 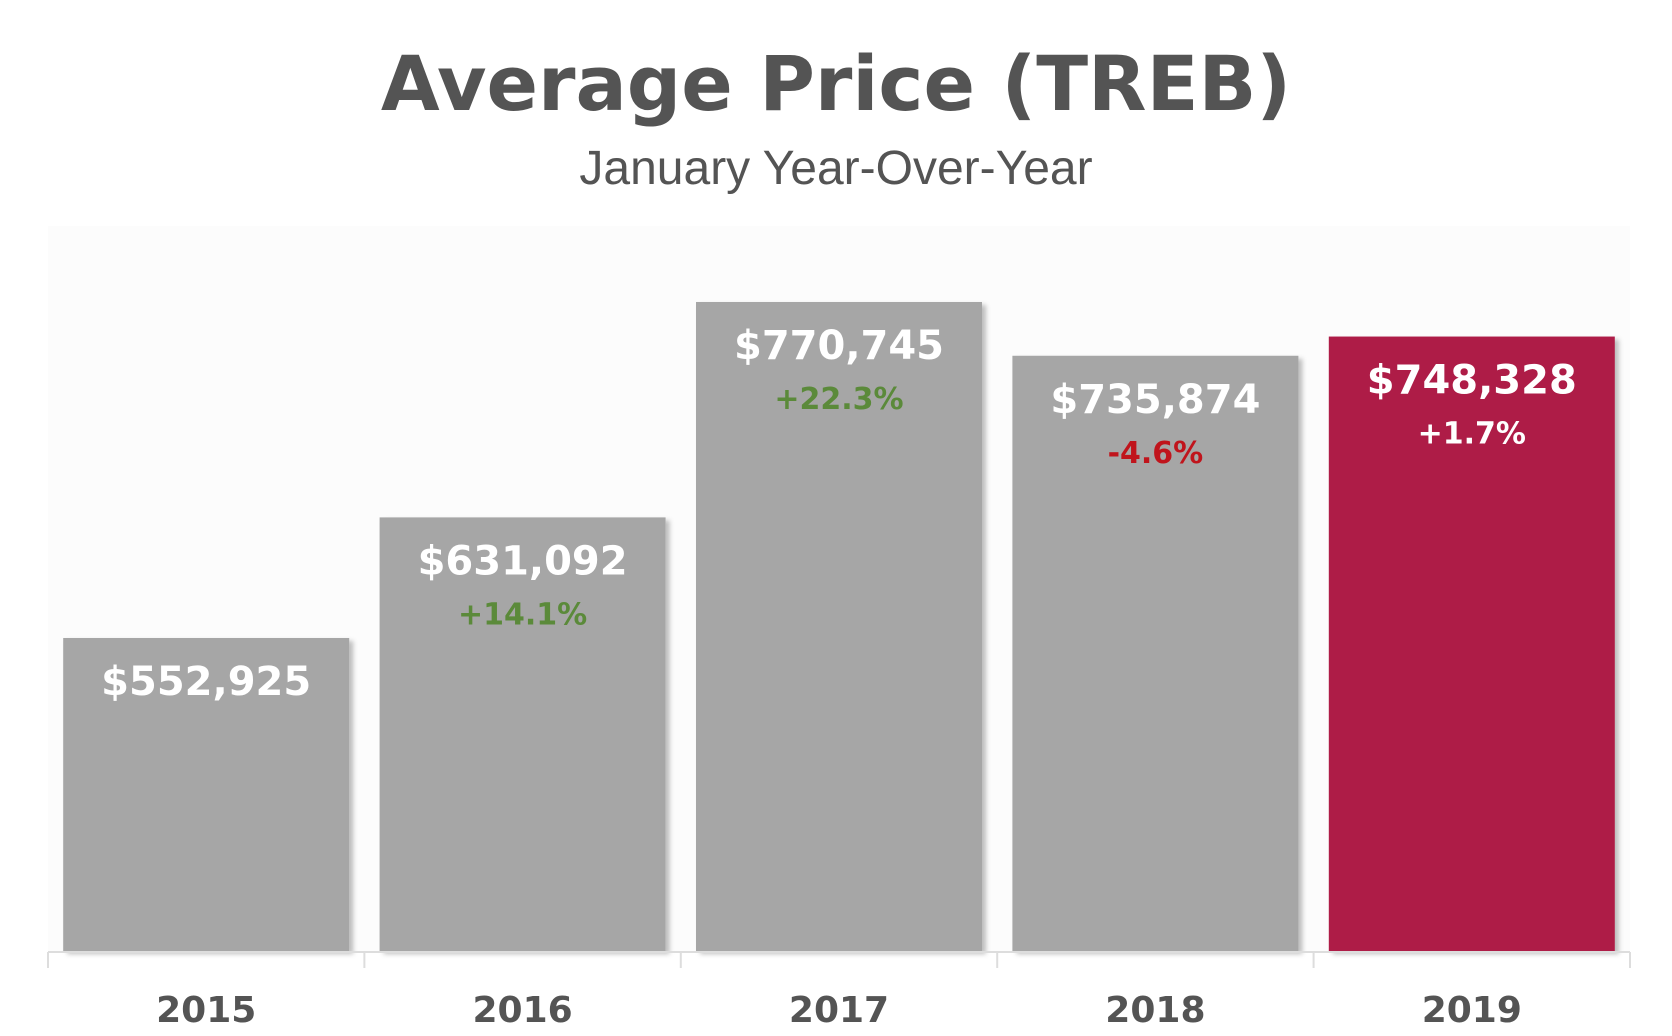 I want to click on x-tick-label-2017: 2017, so click(x=839, y=1010).